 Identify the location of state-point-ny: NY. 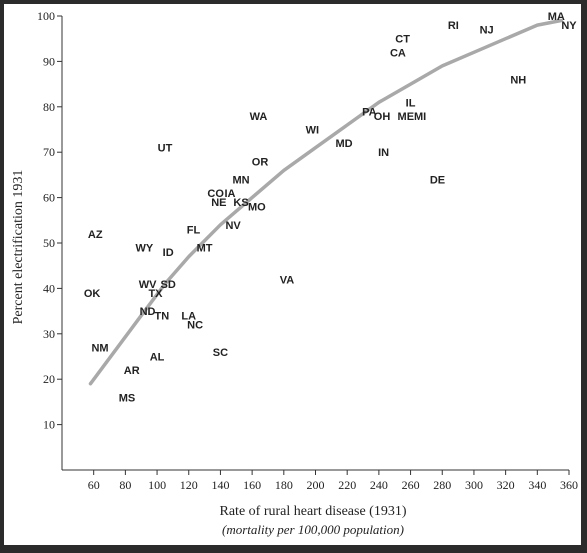
(569, 26).